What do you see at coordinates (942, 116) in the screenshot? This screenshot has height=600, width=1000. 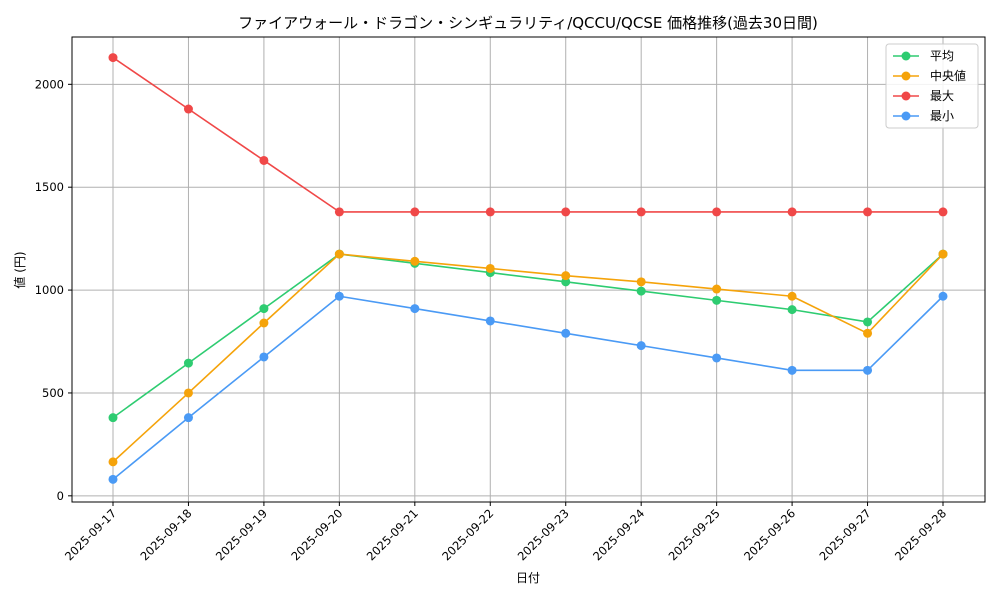 I see `legend-label: 最小` at bounding box center [942, 116].